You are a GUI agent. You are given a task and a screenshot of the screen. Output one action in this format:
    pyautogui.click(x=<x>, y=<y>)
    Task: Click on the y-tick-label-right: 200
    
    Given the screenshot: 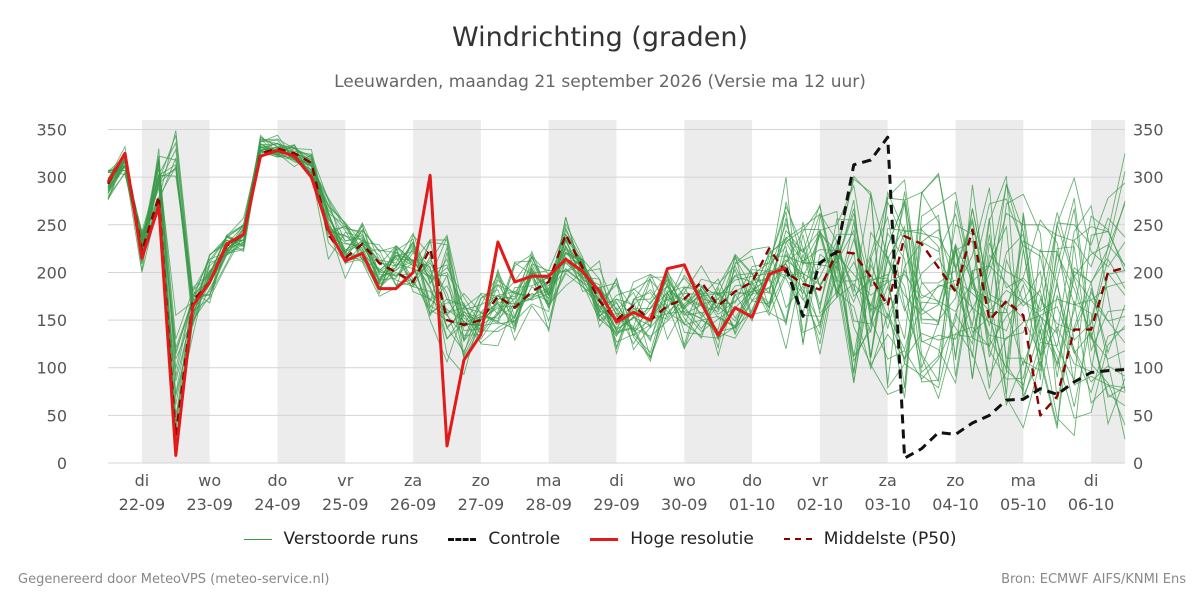 What is the action you would take?
    pyautogui.click(x=1148, y=272)
    